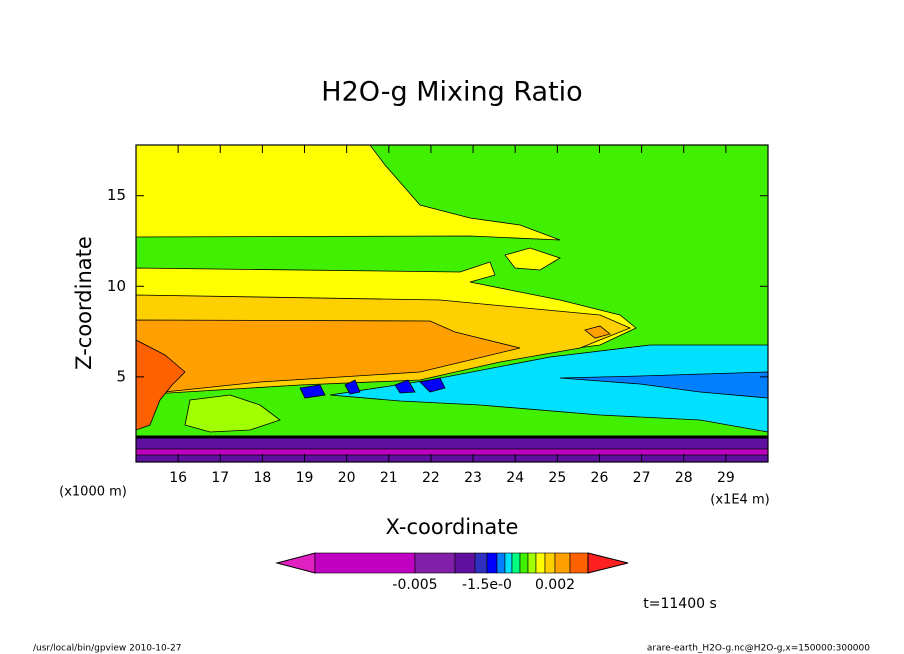 The width and height of the screenshot is (904, 654). I want to click on x-tick-label: 16, so click(178, 478).